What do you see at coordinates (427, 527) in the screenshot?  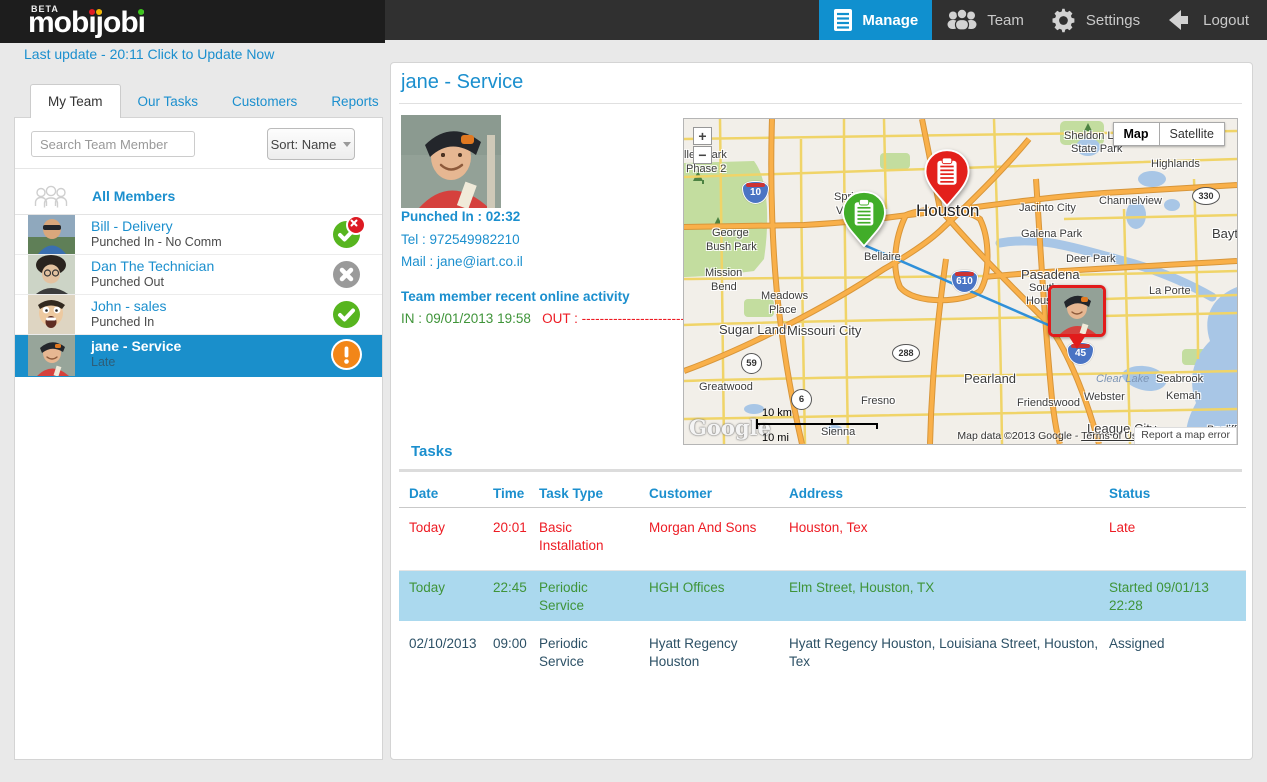 I see `task-date: Today` at bounding box center [427, 527].